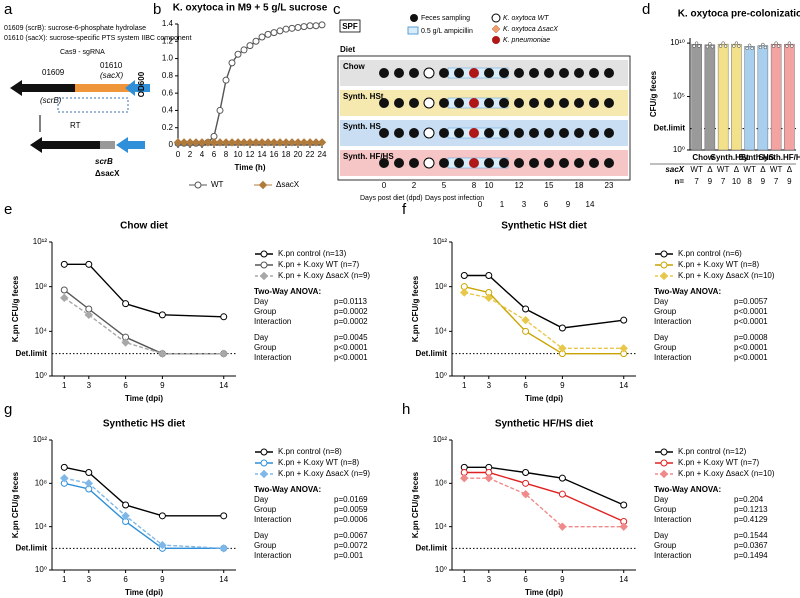 The height and width of the screenshot is (598, 800). I want to click on dpd-tick: 0, so click(384, 185).